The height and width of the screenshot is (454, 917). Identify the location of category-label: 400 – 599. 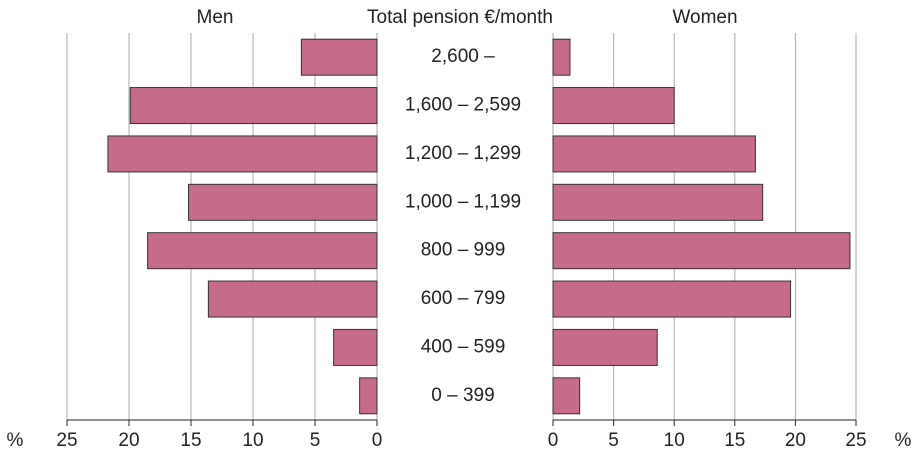
(463, 346).